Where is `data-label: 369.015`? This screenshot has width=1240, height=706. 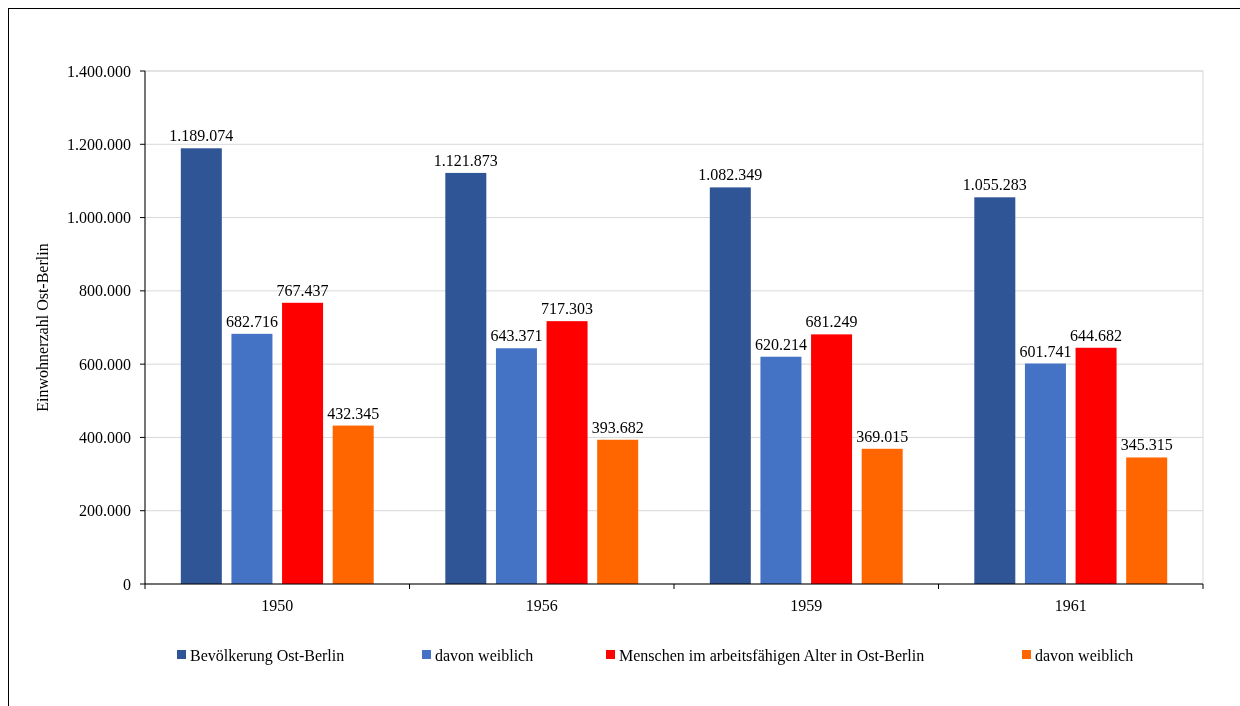
data-label: 369.015 is located at coordinates (882, 436).